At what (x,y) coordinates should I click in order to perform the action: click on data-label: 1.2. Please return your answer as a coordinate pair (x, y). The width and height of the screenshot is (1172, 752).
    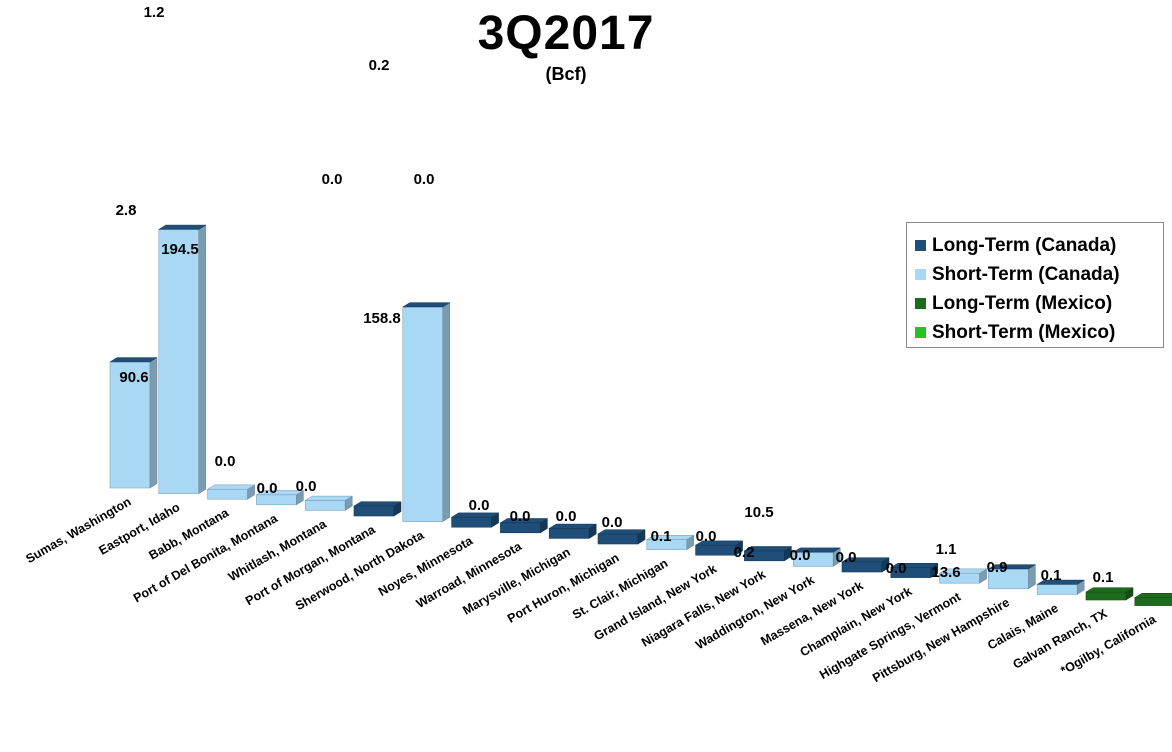
    Looking at the image, I should click on (154, 12).